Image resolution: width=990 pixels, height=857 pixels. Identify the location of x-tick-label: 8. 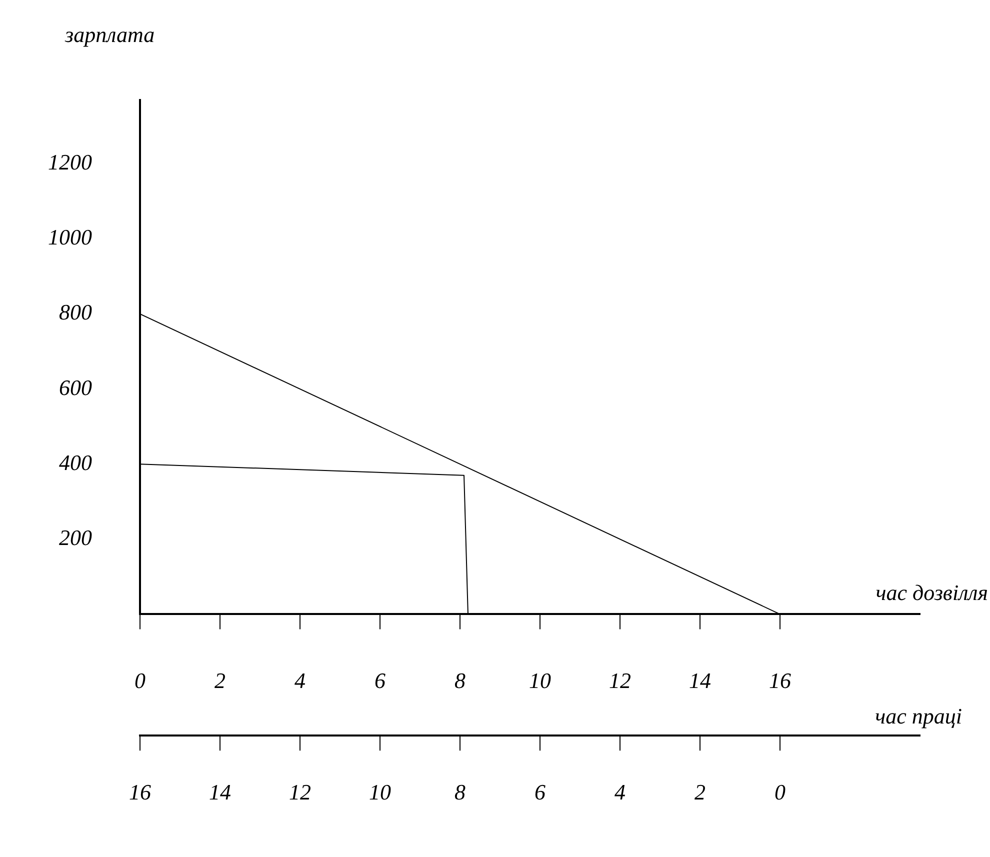
(460, 681).